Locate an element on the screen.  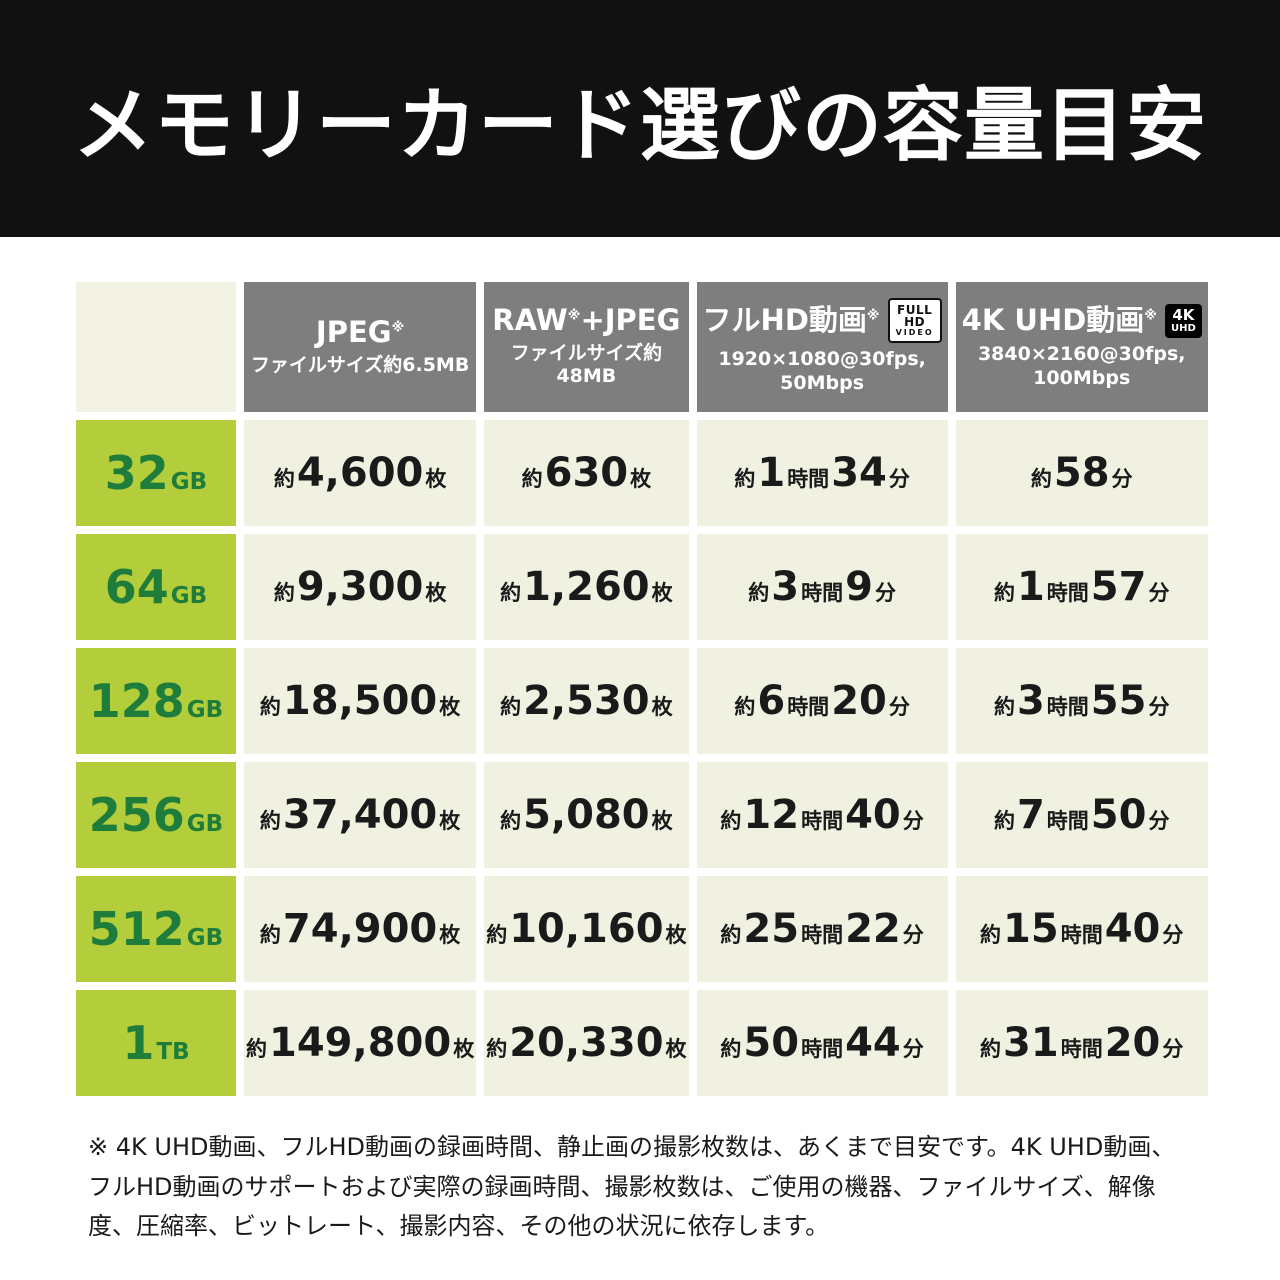
column-title-text: RAW is located at coordinates (530, 319).